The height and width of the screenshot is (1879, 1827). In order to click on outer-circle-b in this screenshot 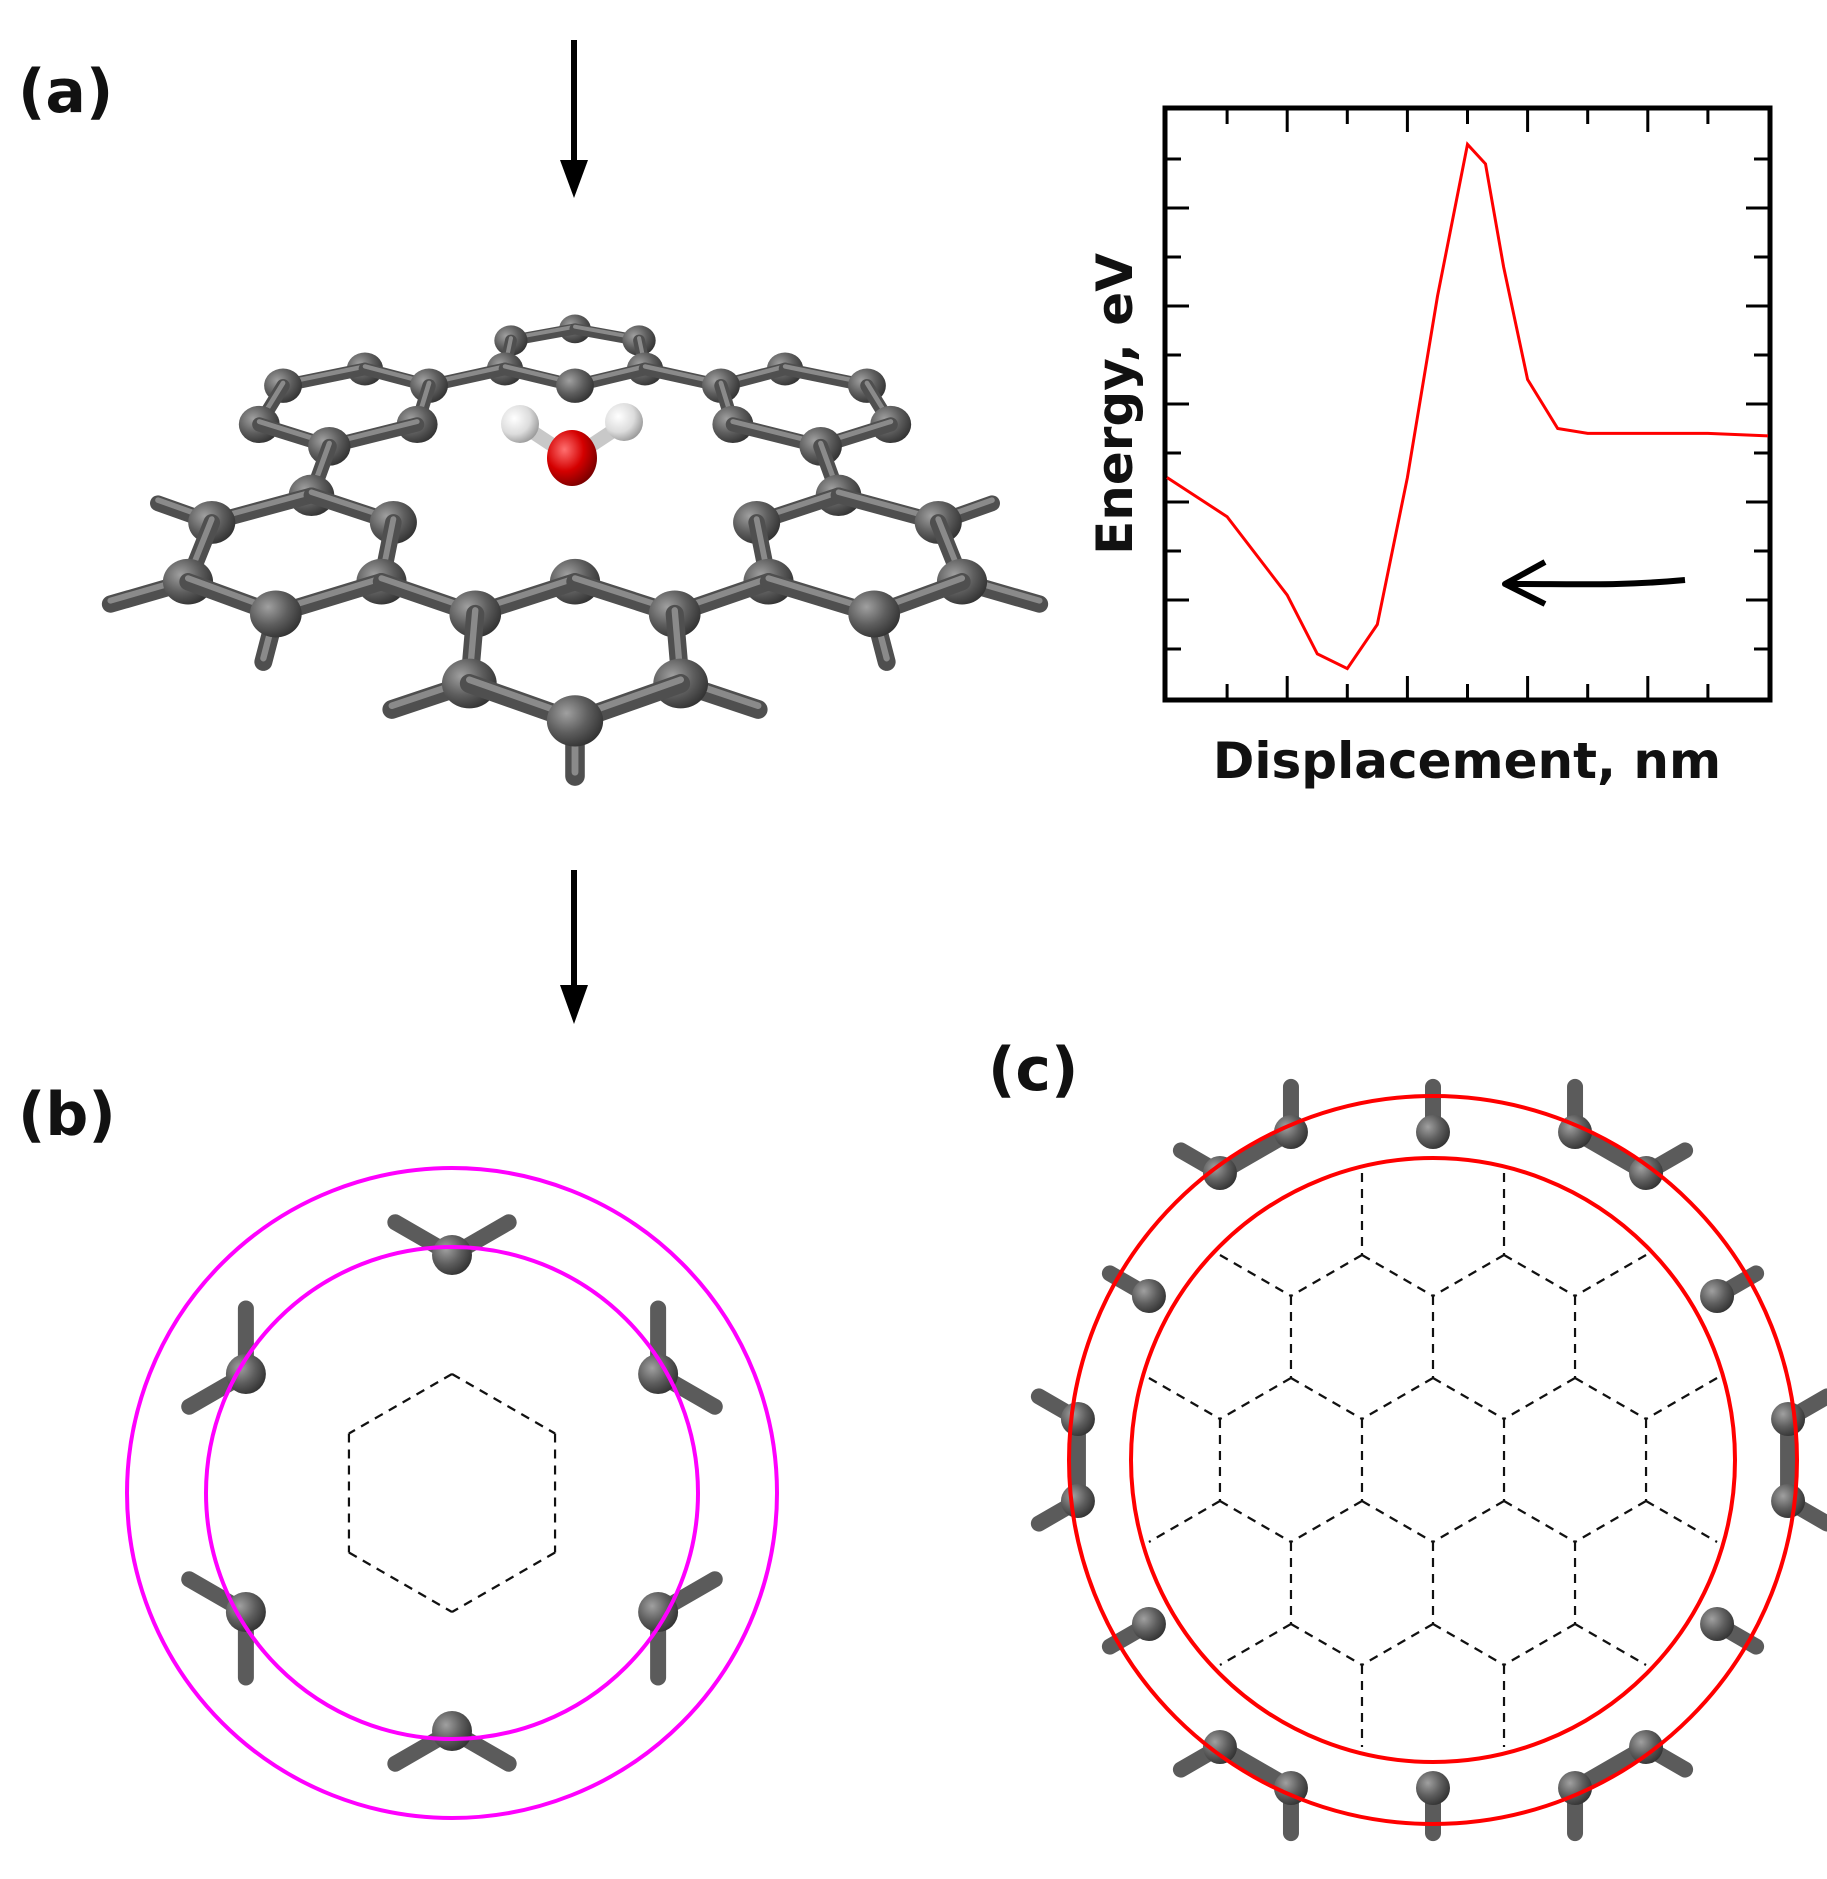, I will do `click(452, 1493)`.